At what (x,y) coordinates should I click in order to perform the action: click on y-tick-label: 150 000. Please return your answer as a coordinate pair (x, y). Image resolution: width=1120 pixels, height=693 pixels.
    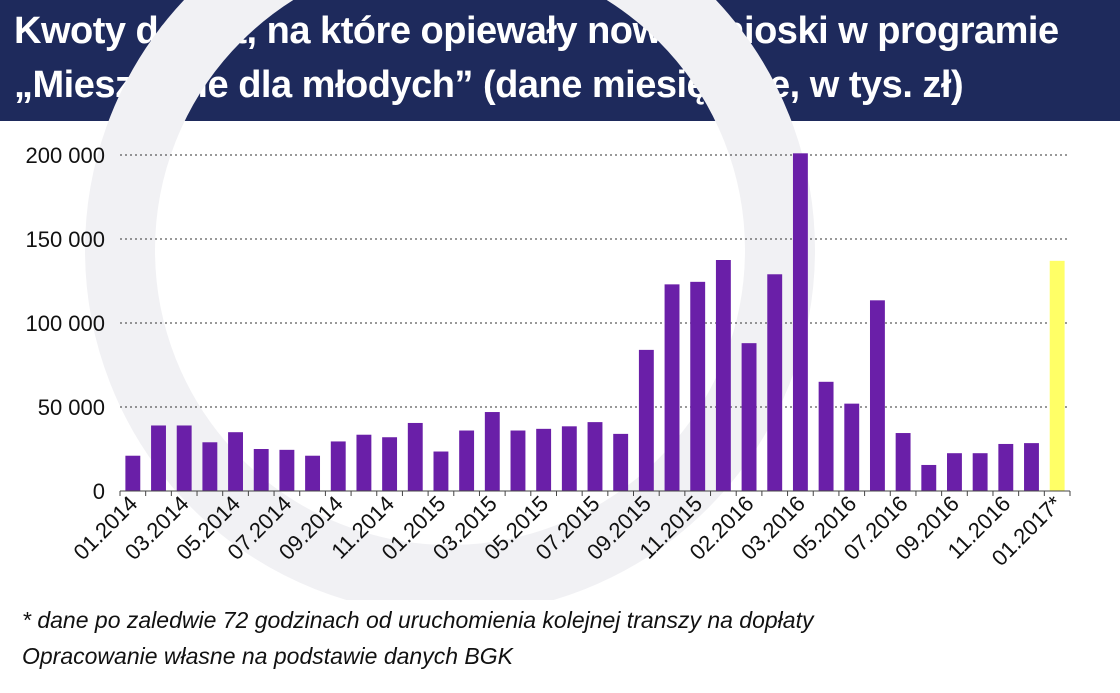
    Looking at the image, I should click on (65, 239).